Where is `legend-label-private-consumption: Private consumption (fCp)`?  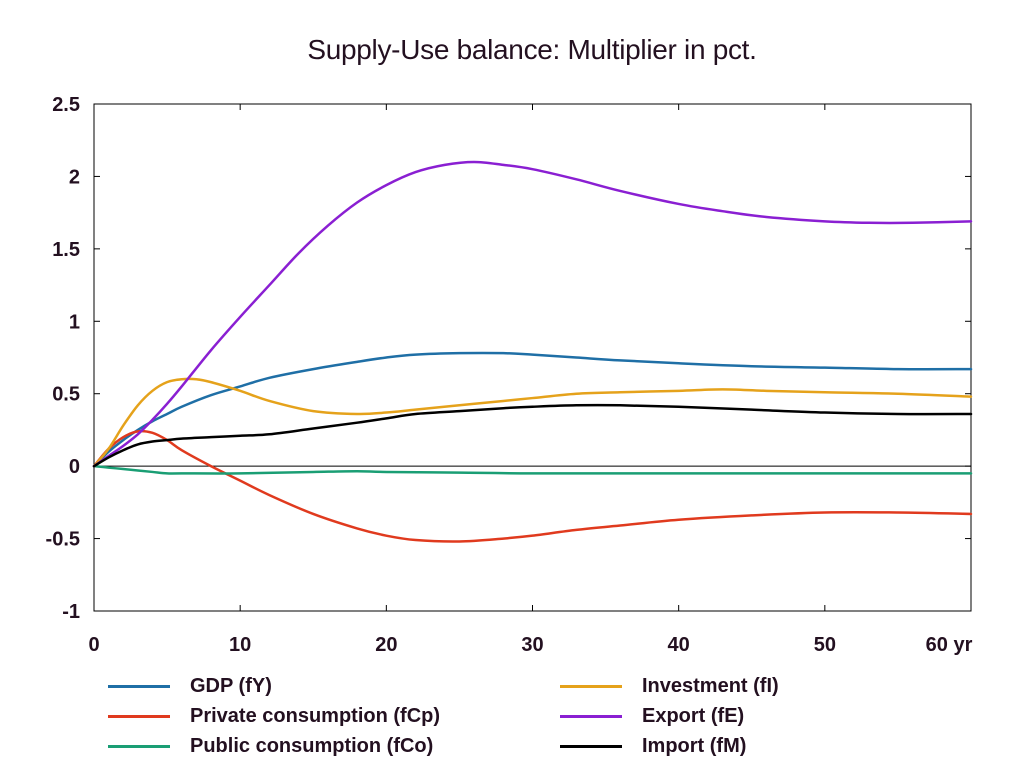
legend-label-private-consumption: Private consumption (fCp) is located at coordinates (315, 715).